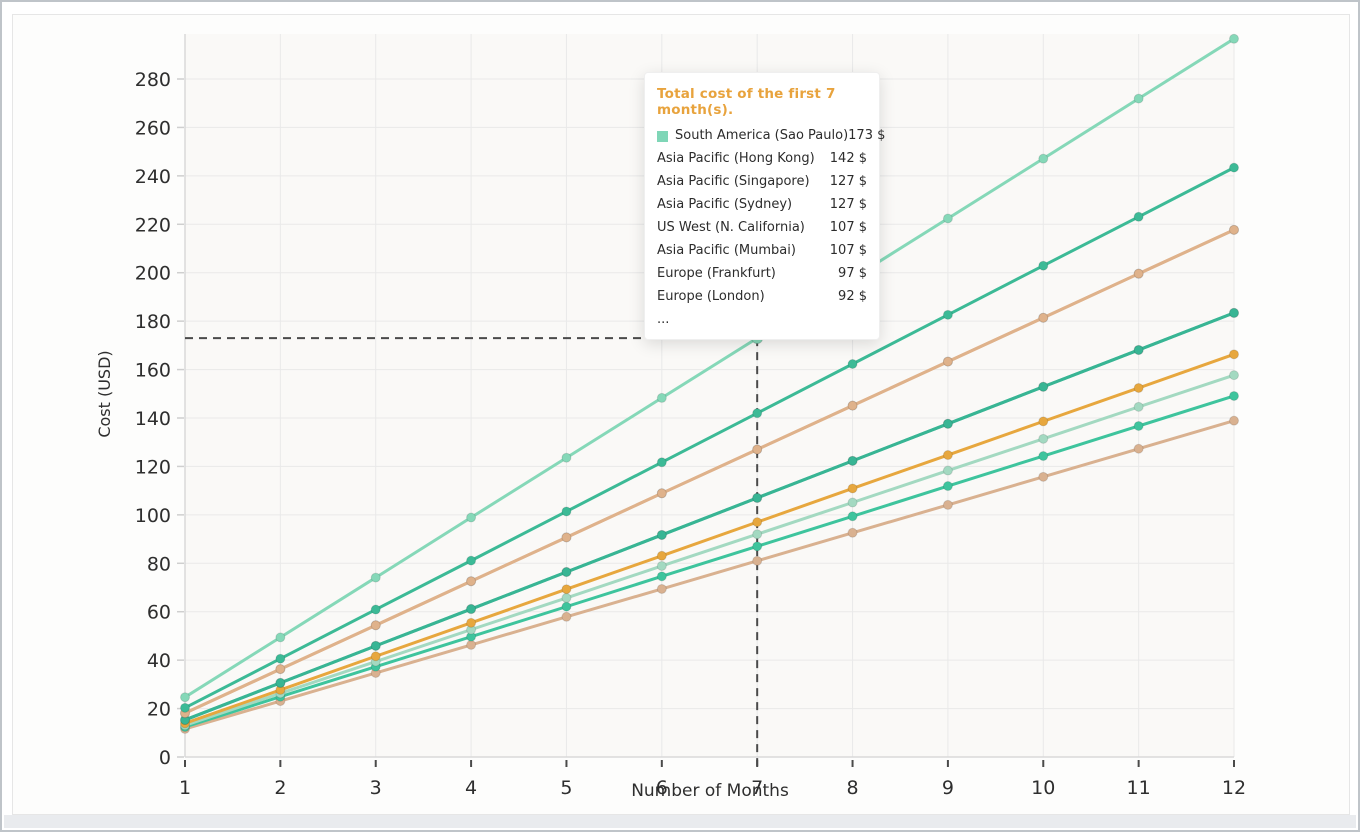  Describe the element at coordinates (153, 80) in the screenshot. I see `y-tick-label: 280` at that location.